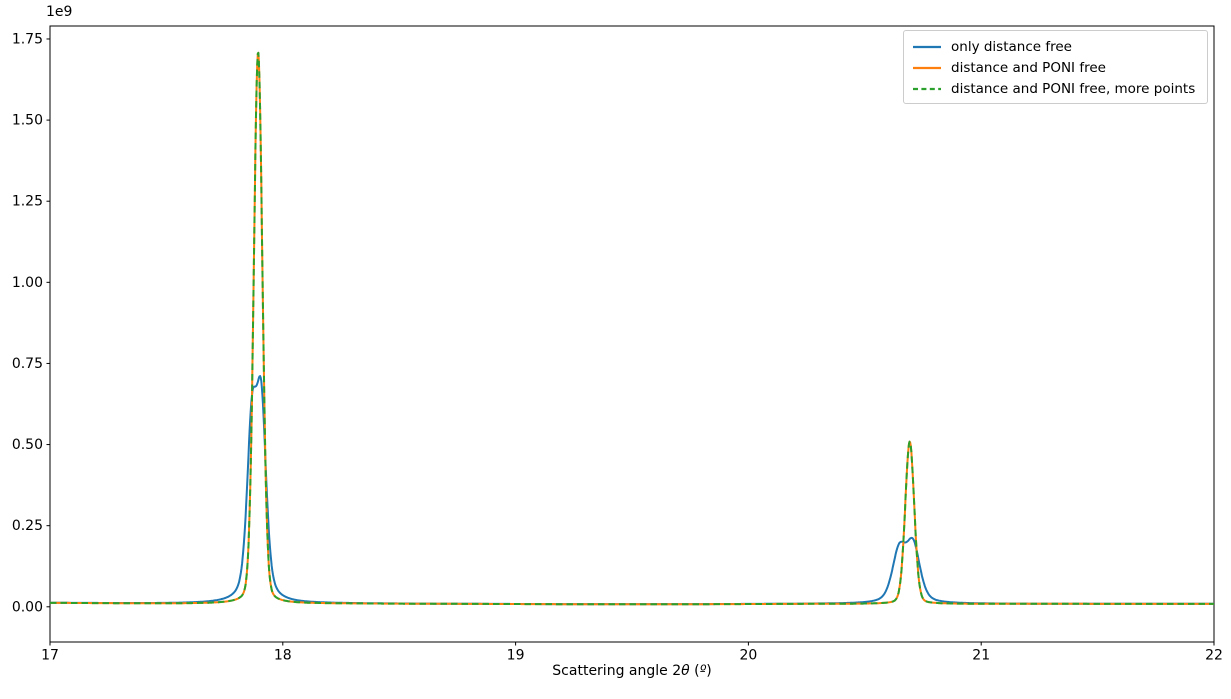 The height and width of the screenshot is (699, 1231). I want to click on legend-label: distance and PONI free, so click(1028, 67).